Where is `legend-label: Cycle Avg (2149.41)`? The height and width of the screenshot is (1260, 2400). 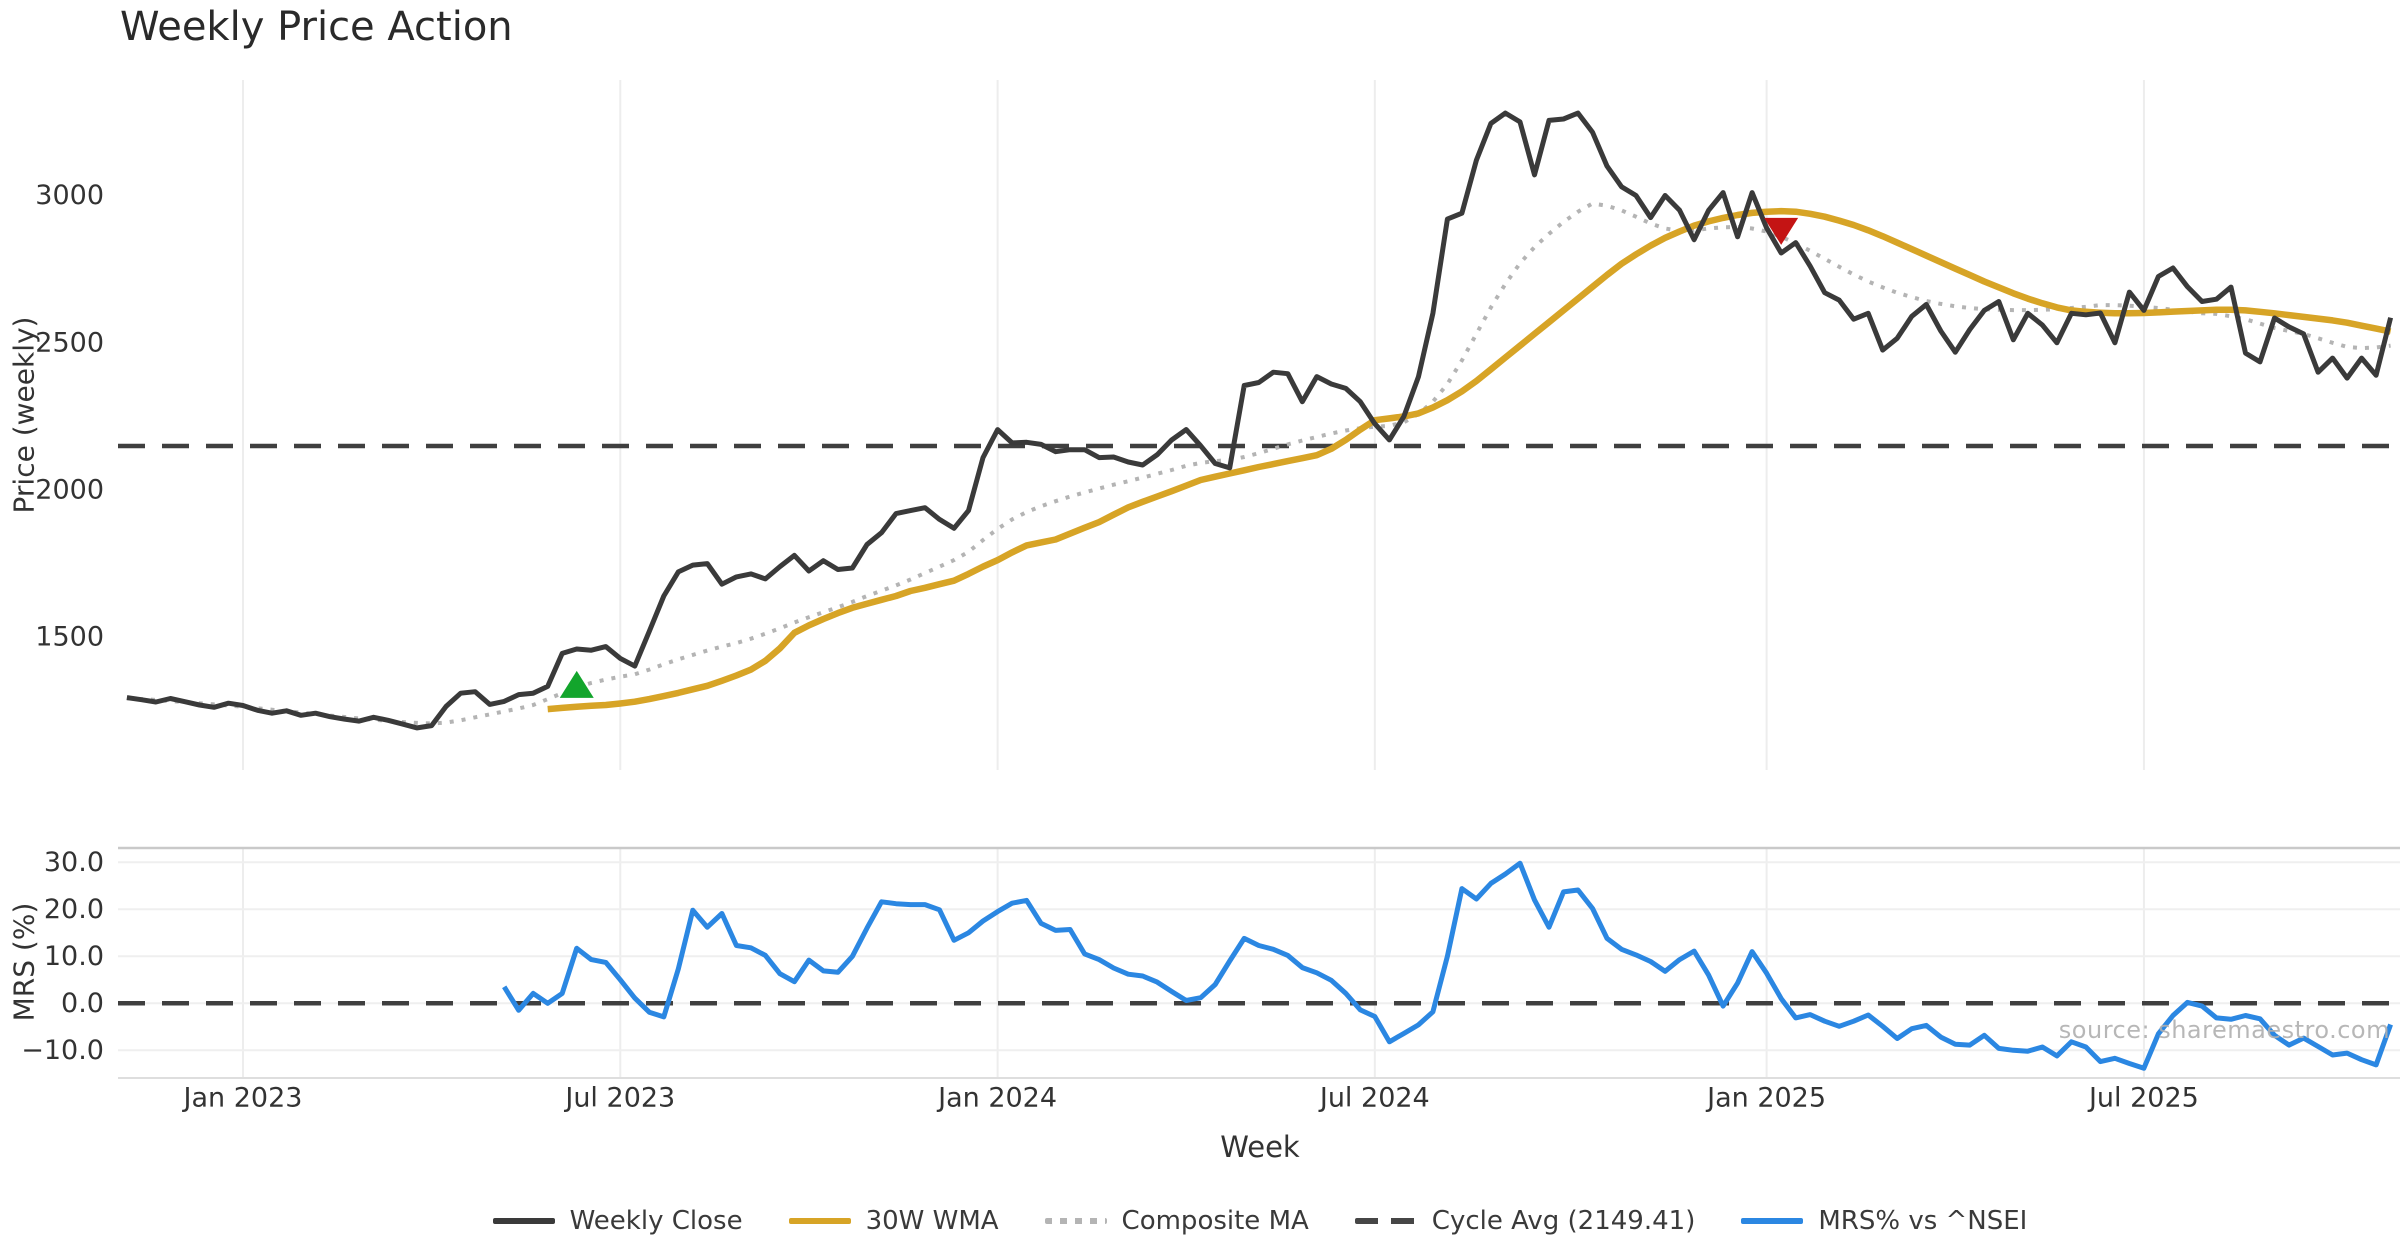 legend-label: Cycle Avg (2149.41) is located at coordinates (1563, 1221).